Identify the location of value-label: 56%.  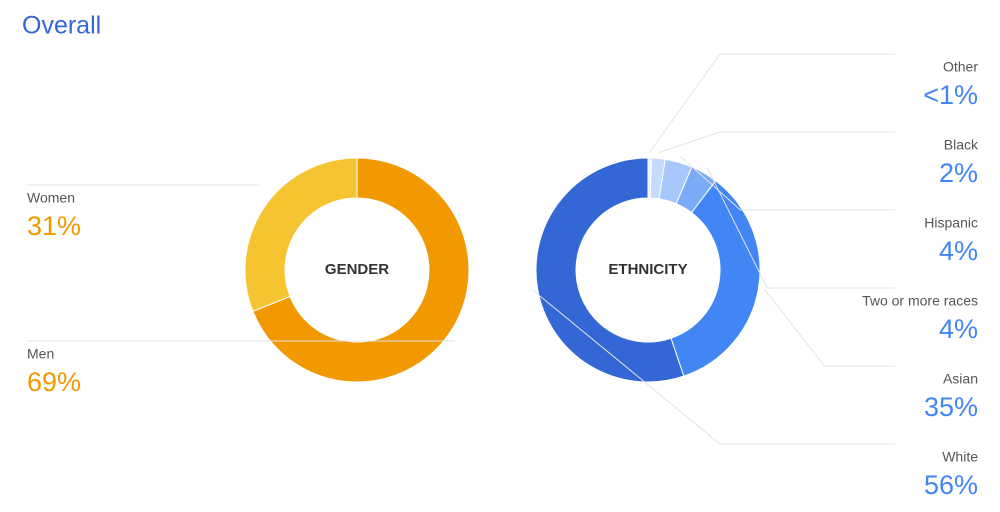
(951, 485).